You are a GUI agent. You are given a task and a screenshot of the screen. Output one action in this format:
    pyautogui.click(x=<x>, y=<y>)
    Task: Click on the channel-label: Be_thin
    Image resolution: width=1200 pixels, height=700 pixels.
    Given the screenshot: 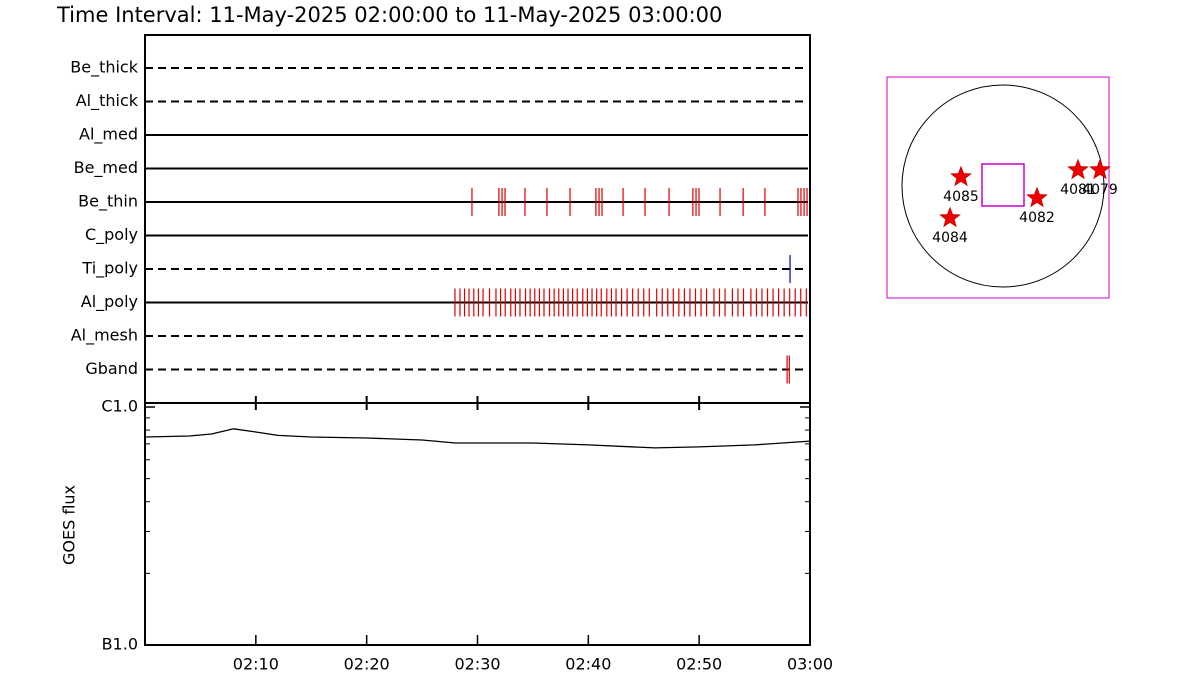 What is the action you would take?
    pyautogui.click(x=108, y=202)
    